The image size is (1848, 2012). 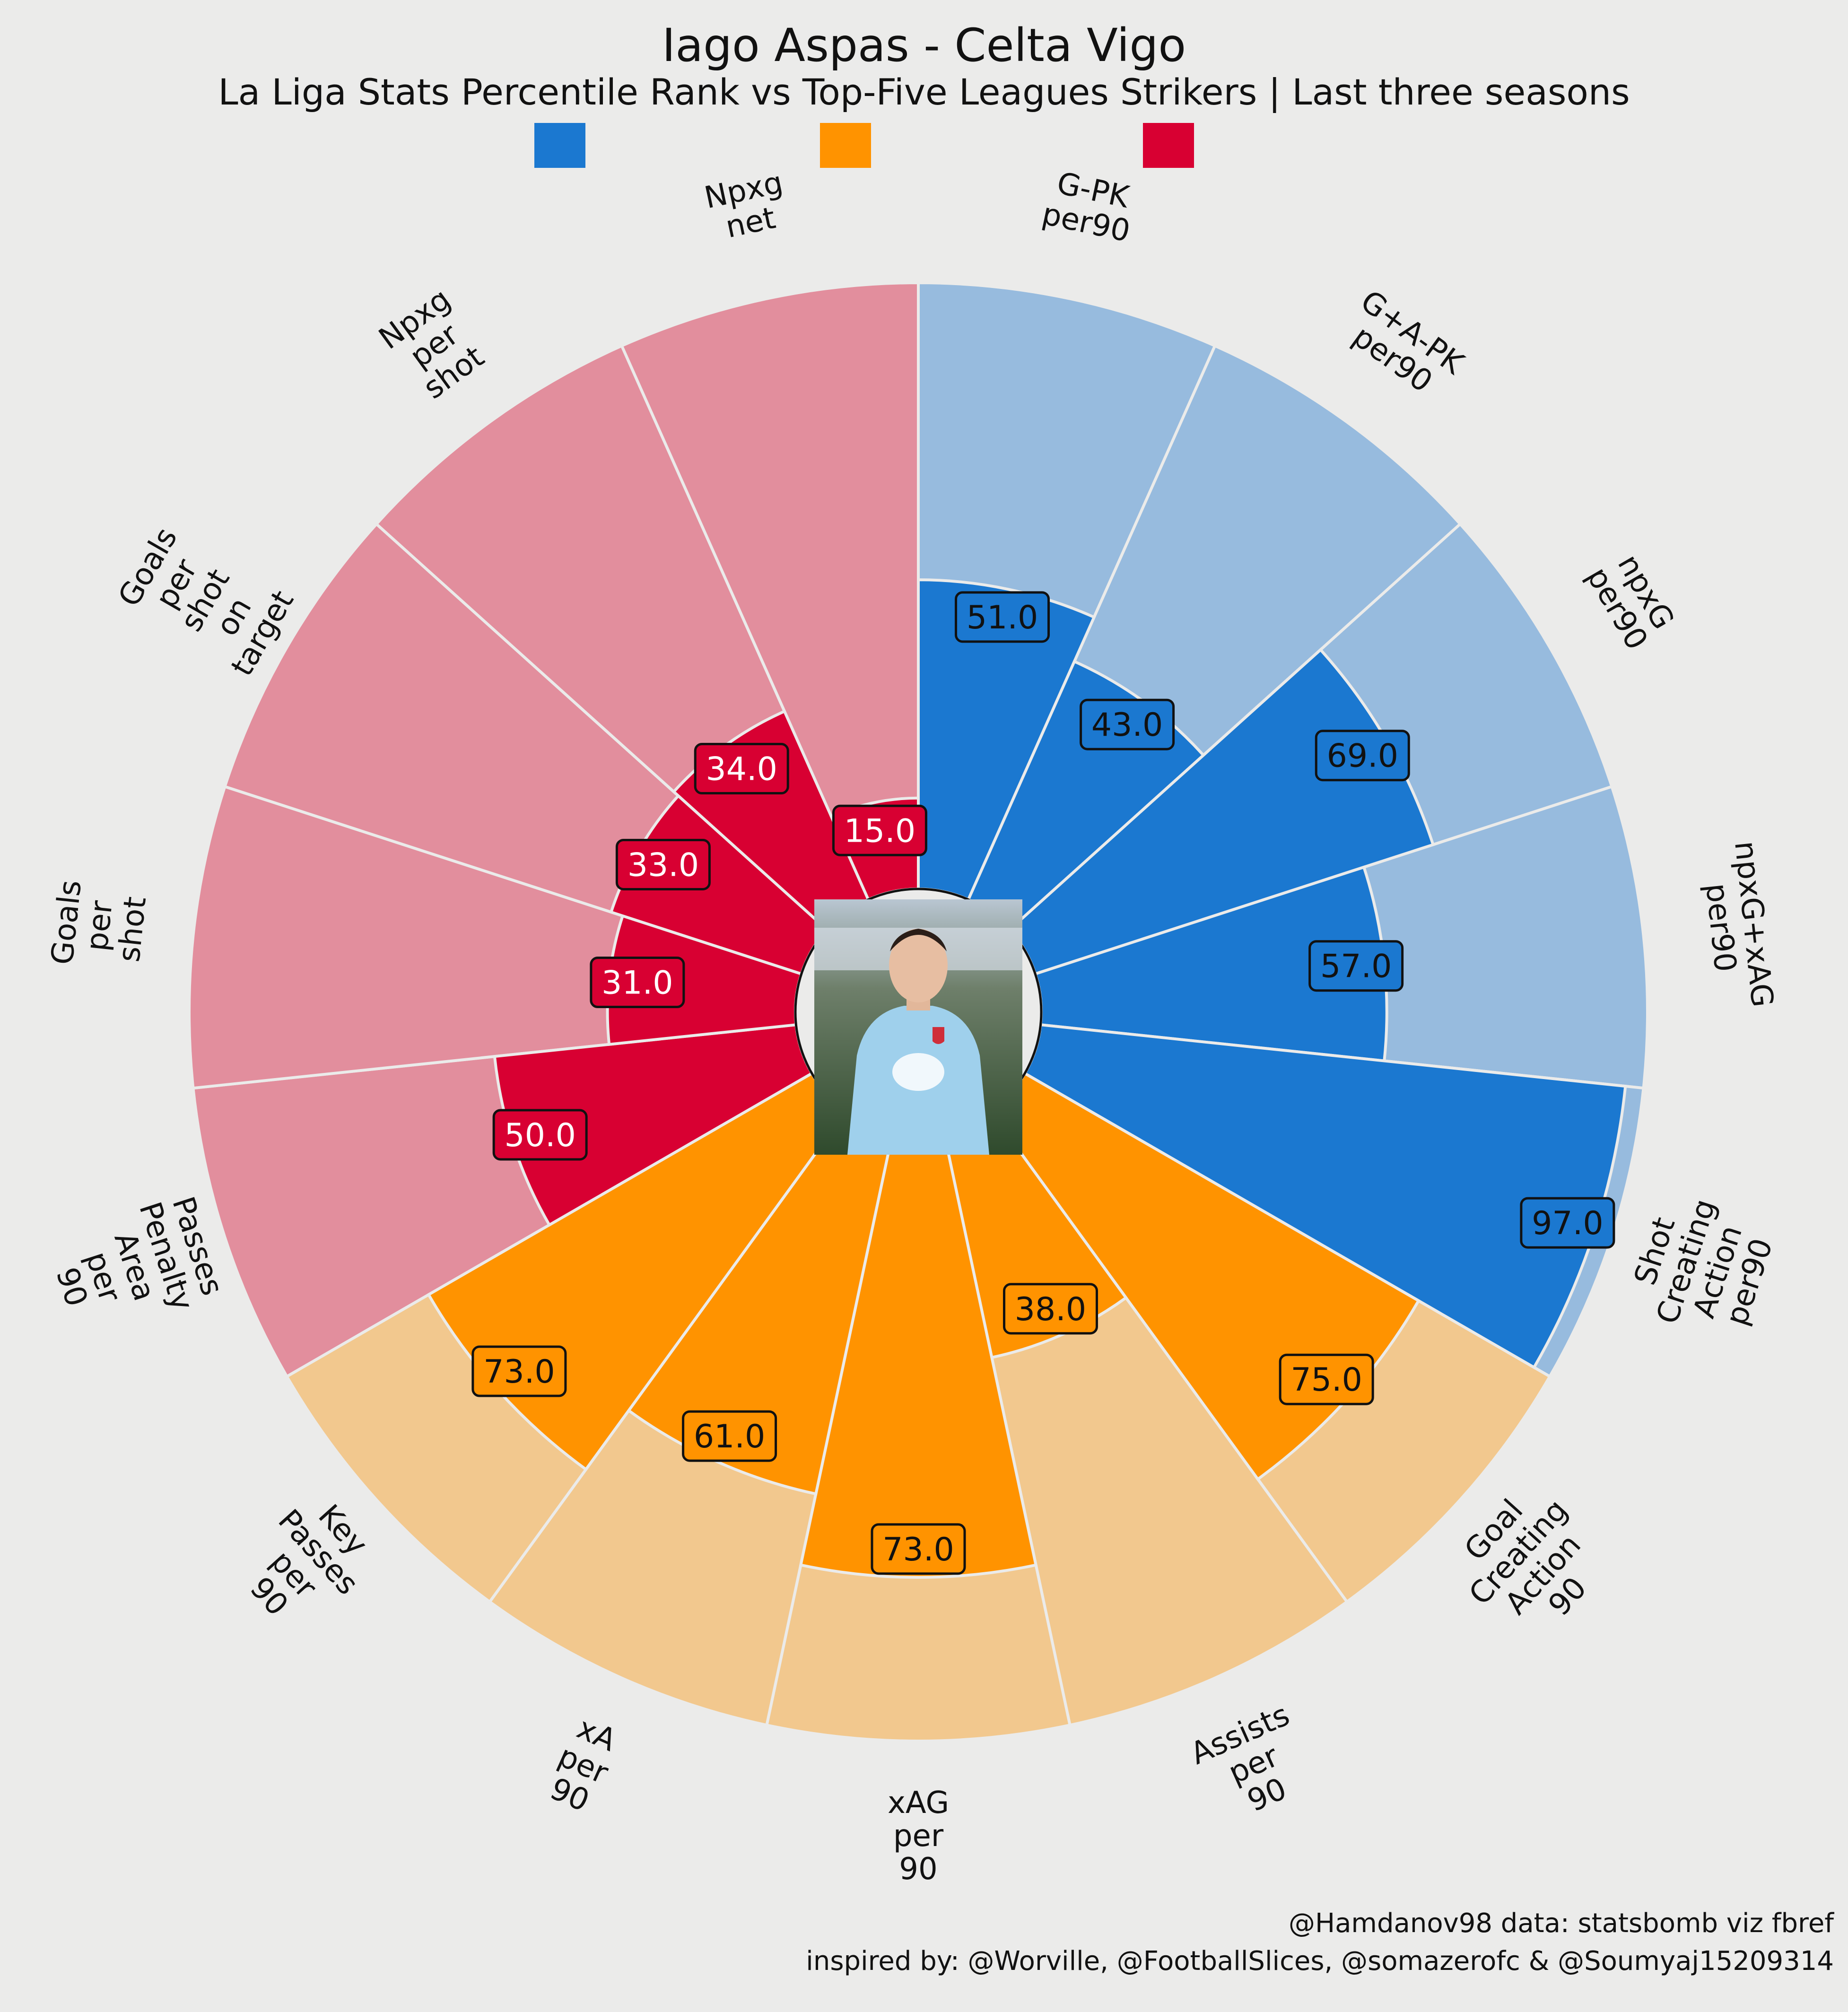 What do you see at coordinates (924, 45) in the screenshot?
I see `chart-title: Iago Aspas - Celta Vigo` at bounding box center [924, 45].